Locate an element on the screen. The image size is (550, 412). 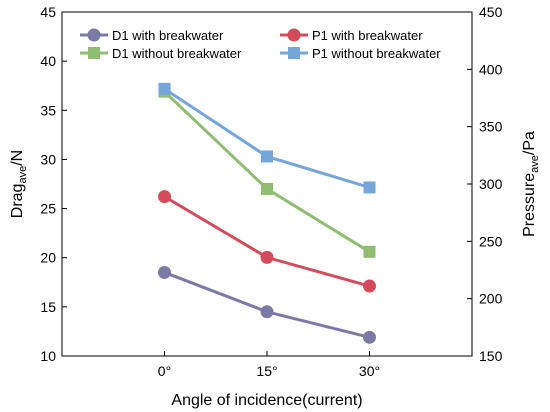
left-tick-label: 45 is located at coordinates (48, 12).